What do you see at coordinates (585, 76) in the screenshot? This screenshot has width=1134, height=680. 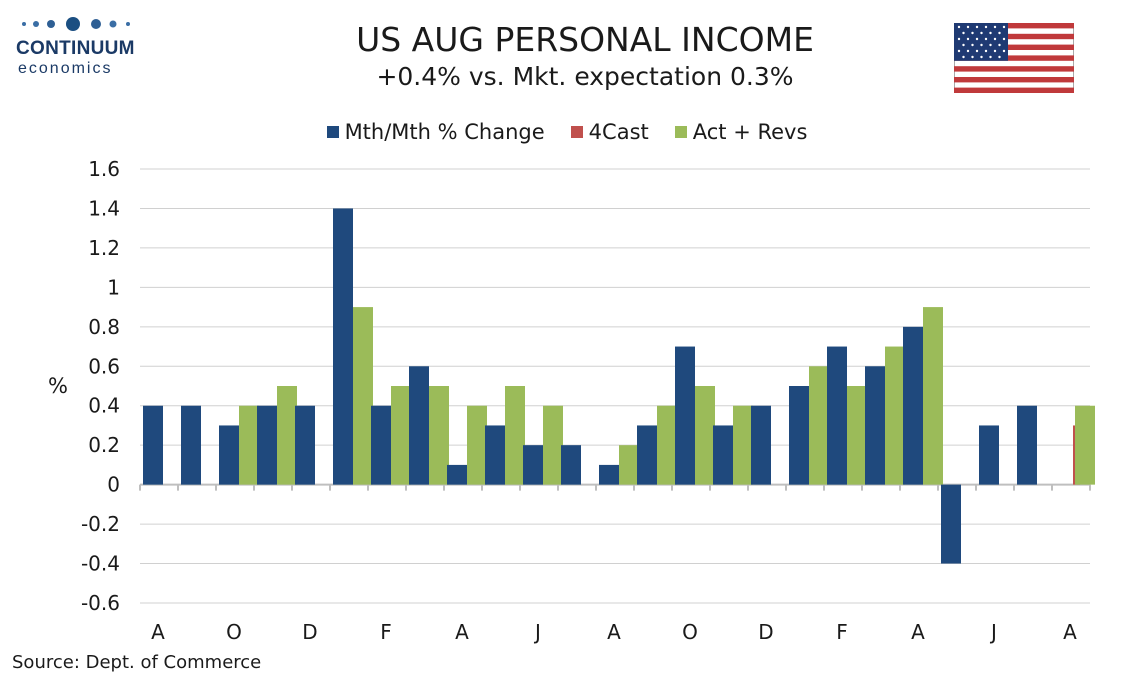 I see `chart-subtitle: +0.4% vs. Mkt. expectation 0.3%` at bounding box center [585, 76].